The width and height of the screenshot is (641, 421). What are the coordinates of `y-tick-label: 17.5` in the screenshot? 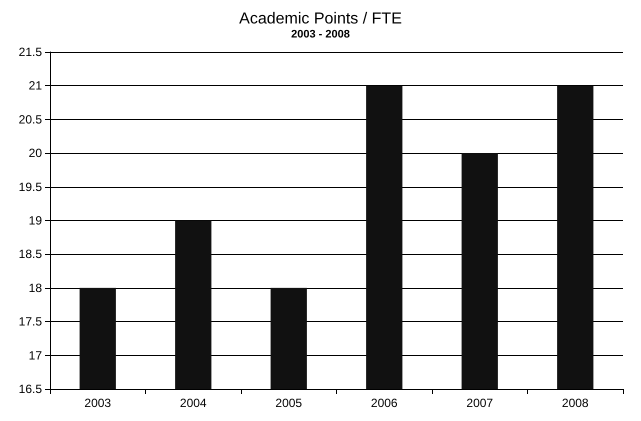 It's located at (30, 321).